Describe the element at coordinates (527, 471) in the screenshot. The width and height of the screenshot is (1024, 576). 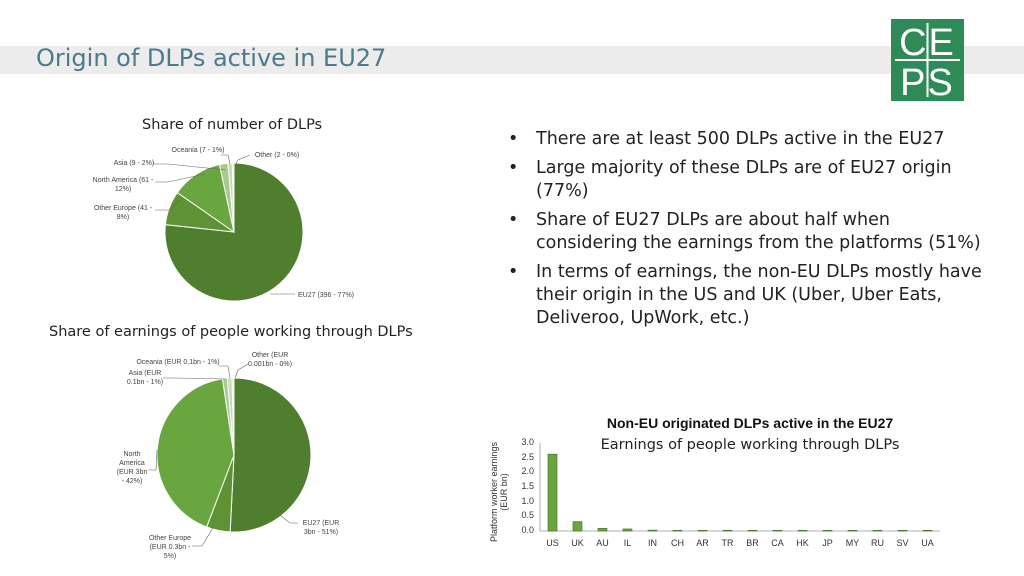
I see `y-tick-label: 2.0` at that location.